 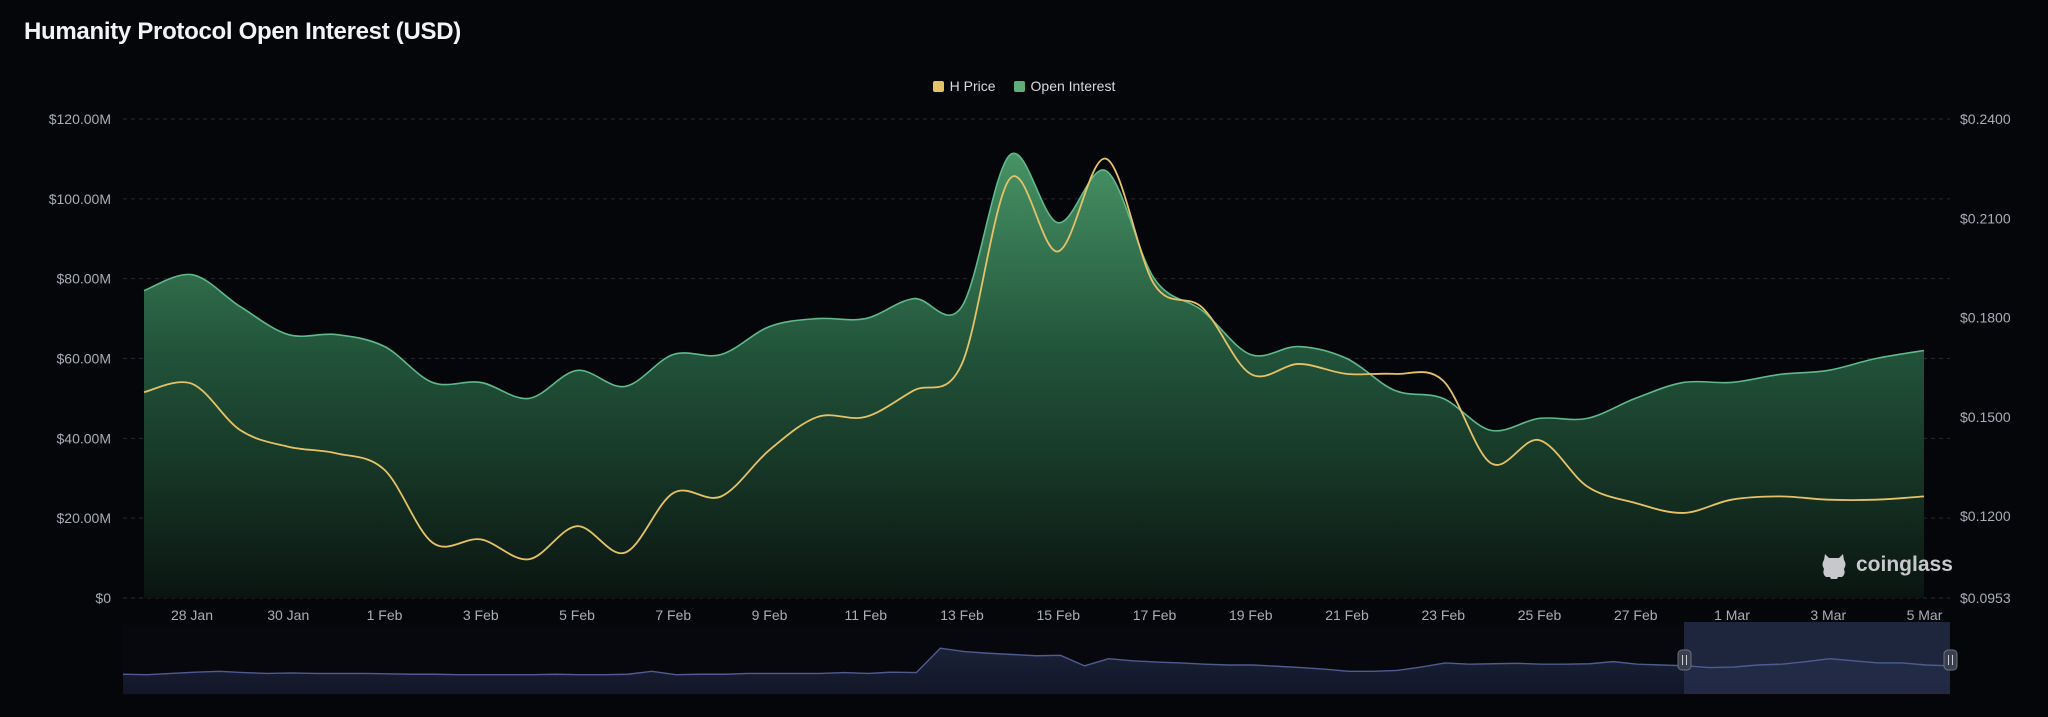 I want to click on legend: H Price Open Interest, so click(x=1024, y=86).